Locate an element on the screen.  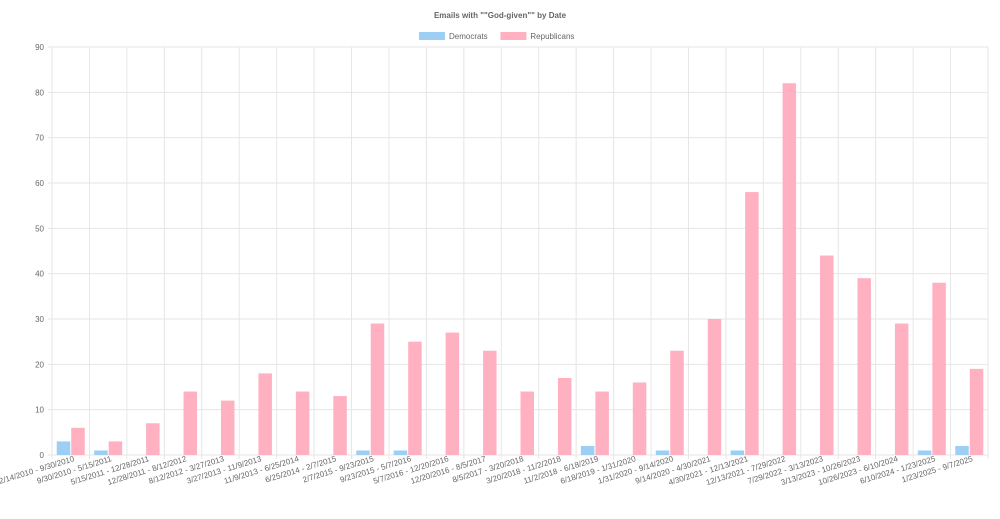
y-tick-label: 40 is located at coordinates (39, 274).